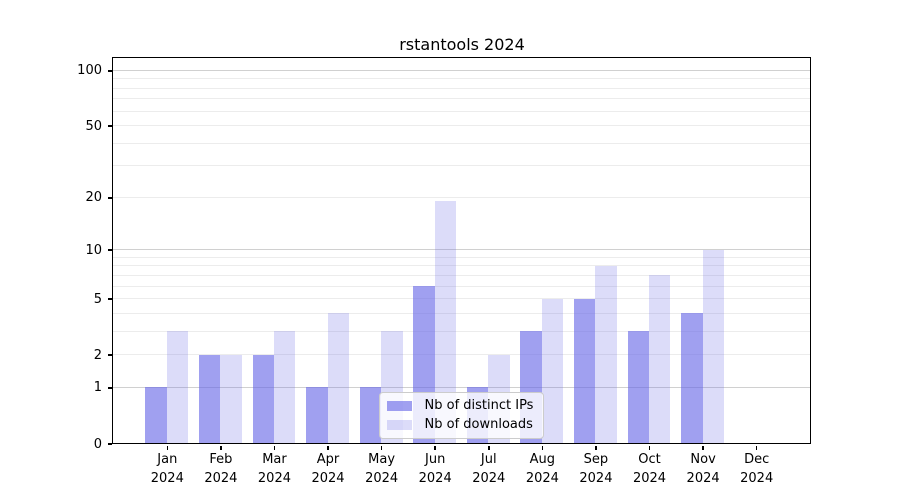 The image size is (900, 500). Describe the element at coordinates (328, 469) in the screenshot. I see `x-tick-label-apr: Apr 2024` at that location.